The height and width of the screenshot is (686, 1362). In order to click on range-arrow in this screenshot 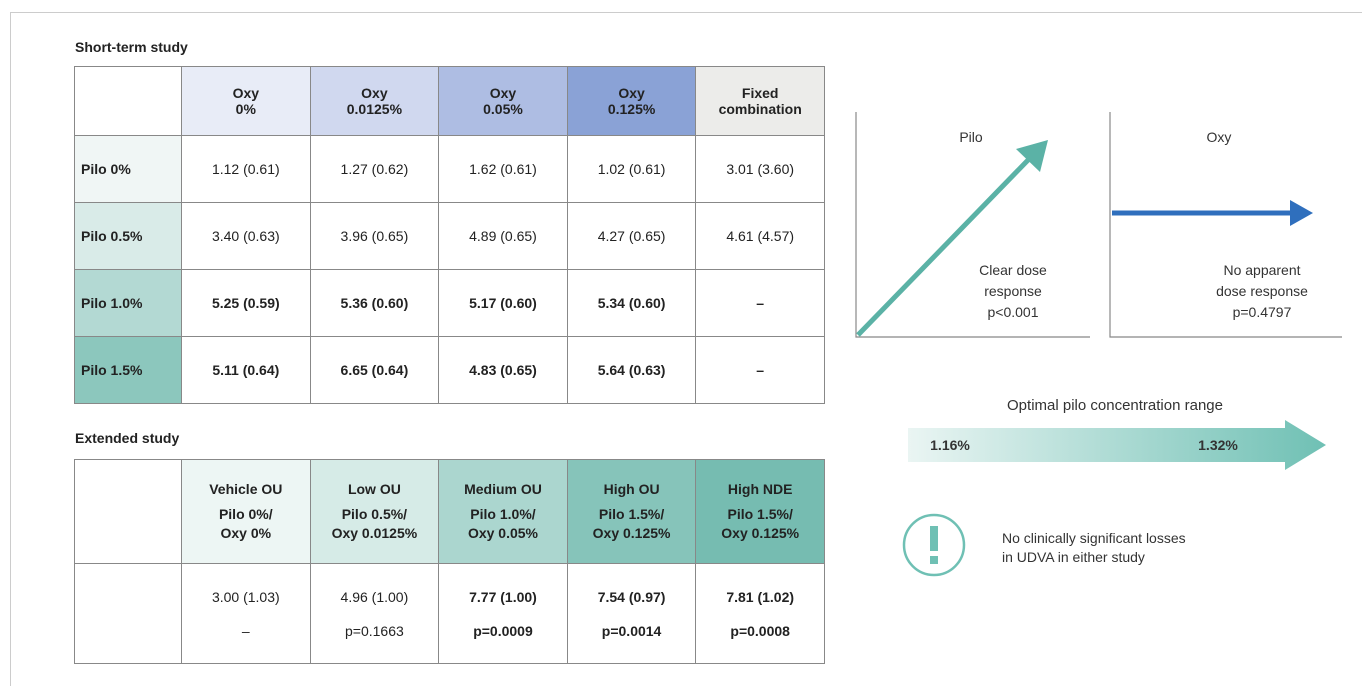, I will do `click(1117, 445)`.